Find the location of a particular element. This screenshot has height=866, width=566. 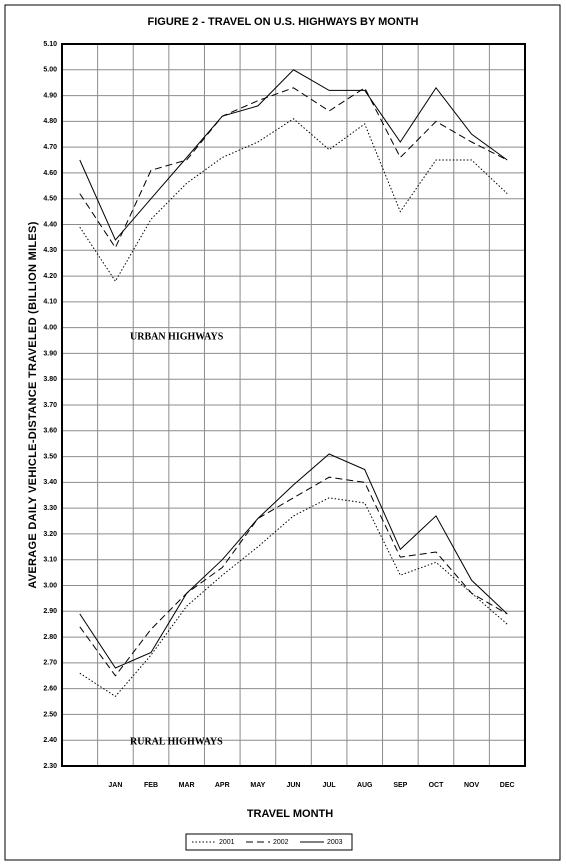

x-tick-label: JUN is located at coordinates (293, 785).